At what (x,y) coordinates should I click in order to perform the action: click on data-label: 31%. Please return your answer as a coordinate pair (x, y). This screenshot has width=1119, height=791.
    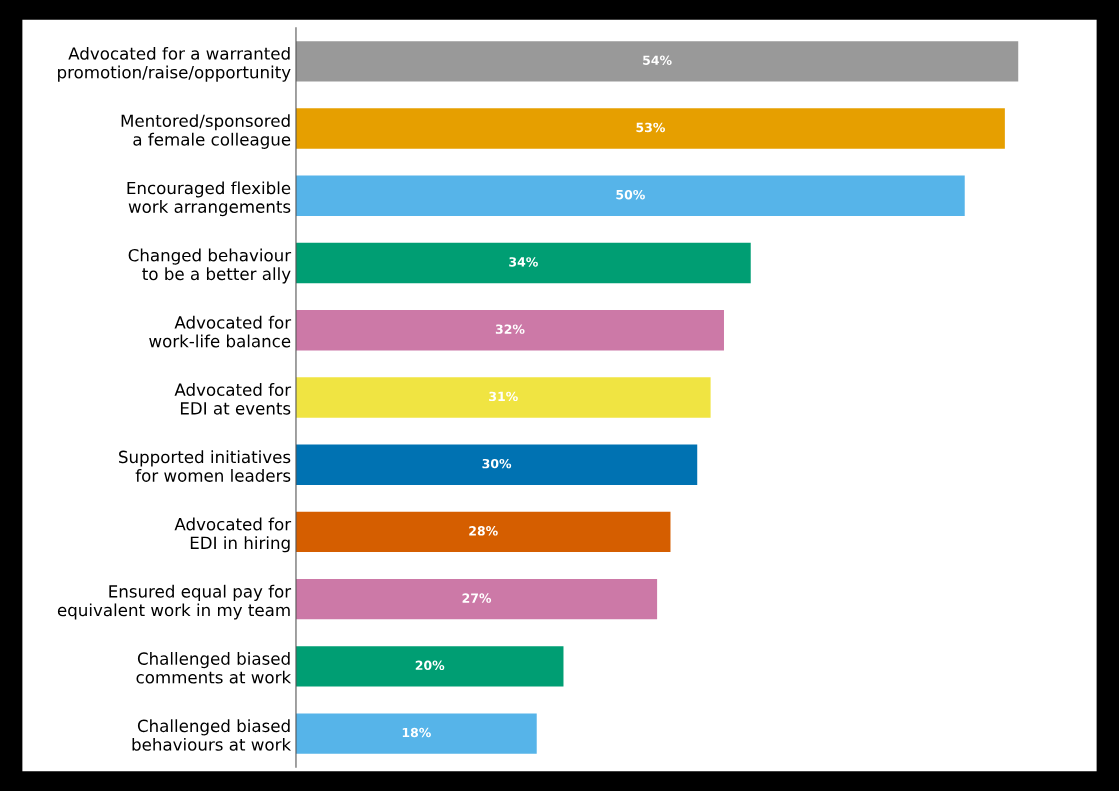
    Looking at the image, I should click on (503, 396).